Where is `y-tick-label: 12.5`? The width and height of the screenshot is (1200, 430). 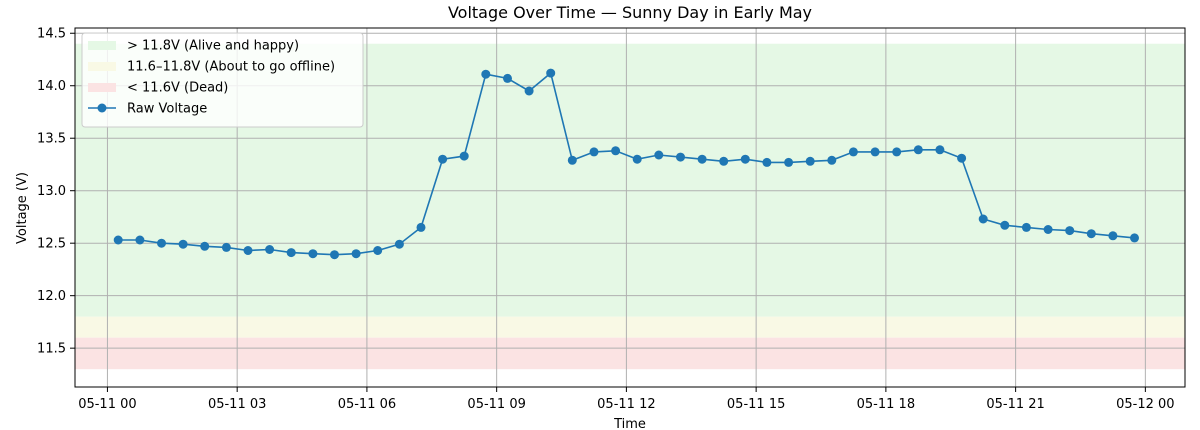 y-tick-label: 12.5 is located at coordinates (51, 244).